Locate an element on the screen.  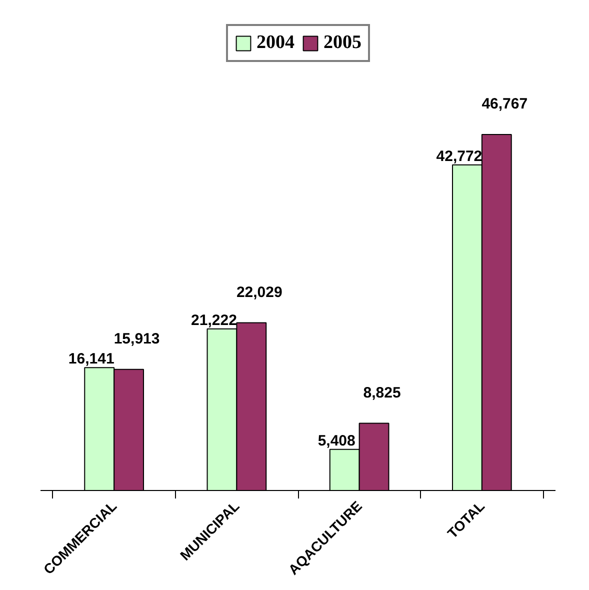
data-label: 5,408 is located at coordinates (337, 441).